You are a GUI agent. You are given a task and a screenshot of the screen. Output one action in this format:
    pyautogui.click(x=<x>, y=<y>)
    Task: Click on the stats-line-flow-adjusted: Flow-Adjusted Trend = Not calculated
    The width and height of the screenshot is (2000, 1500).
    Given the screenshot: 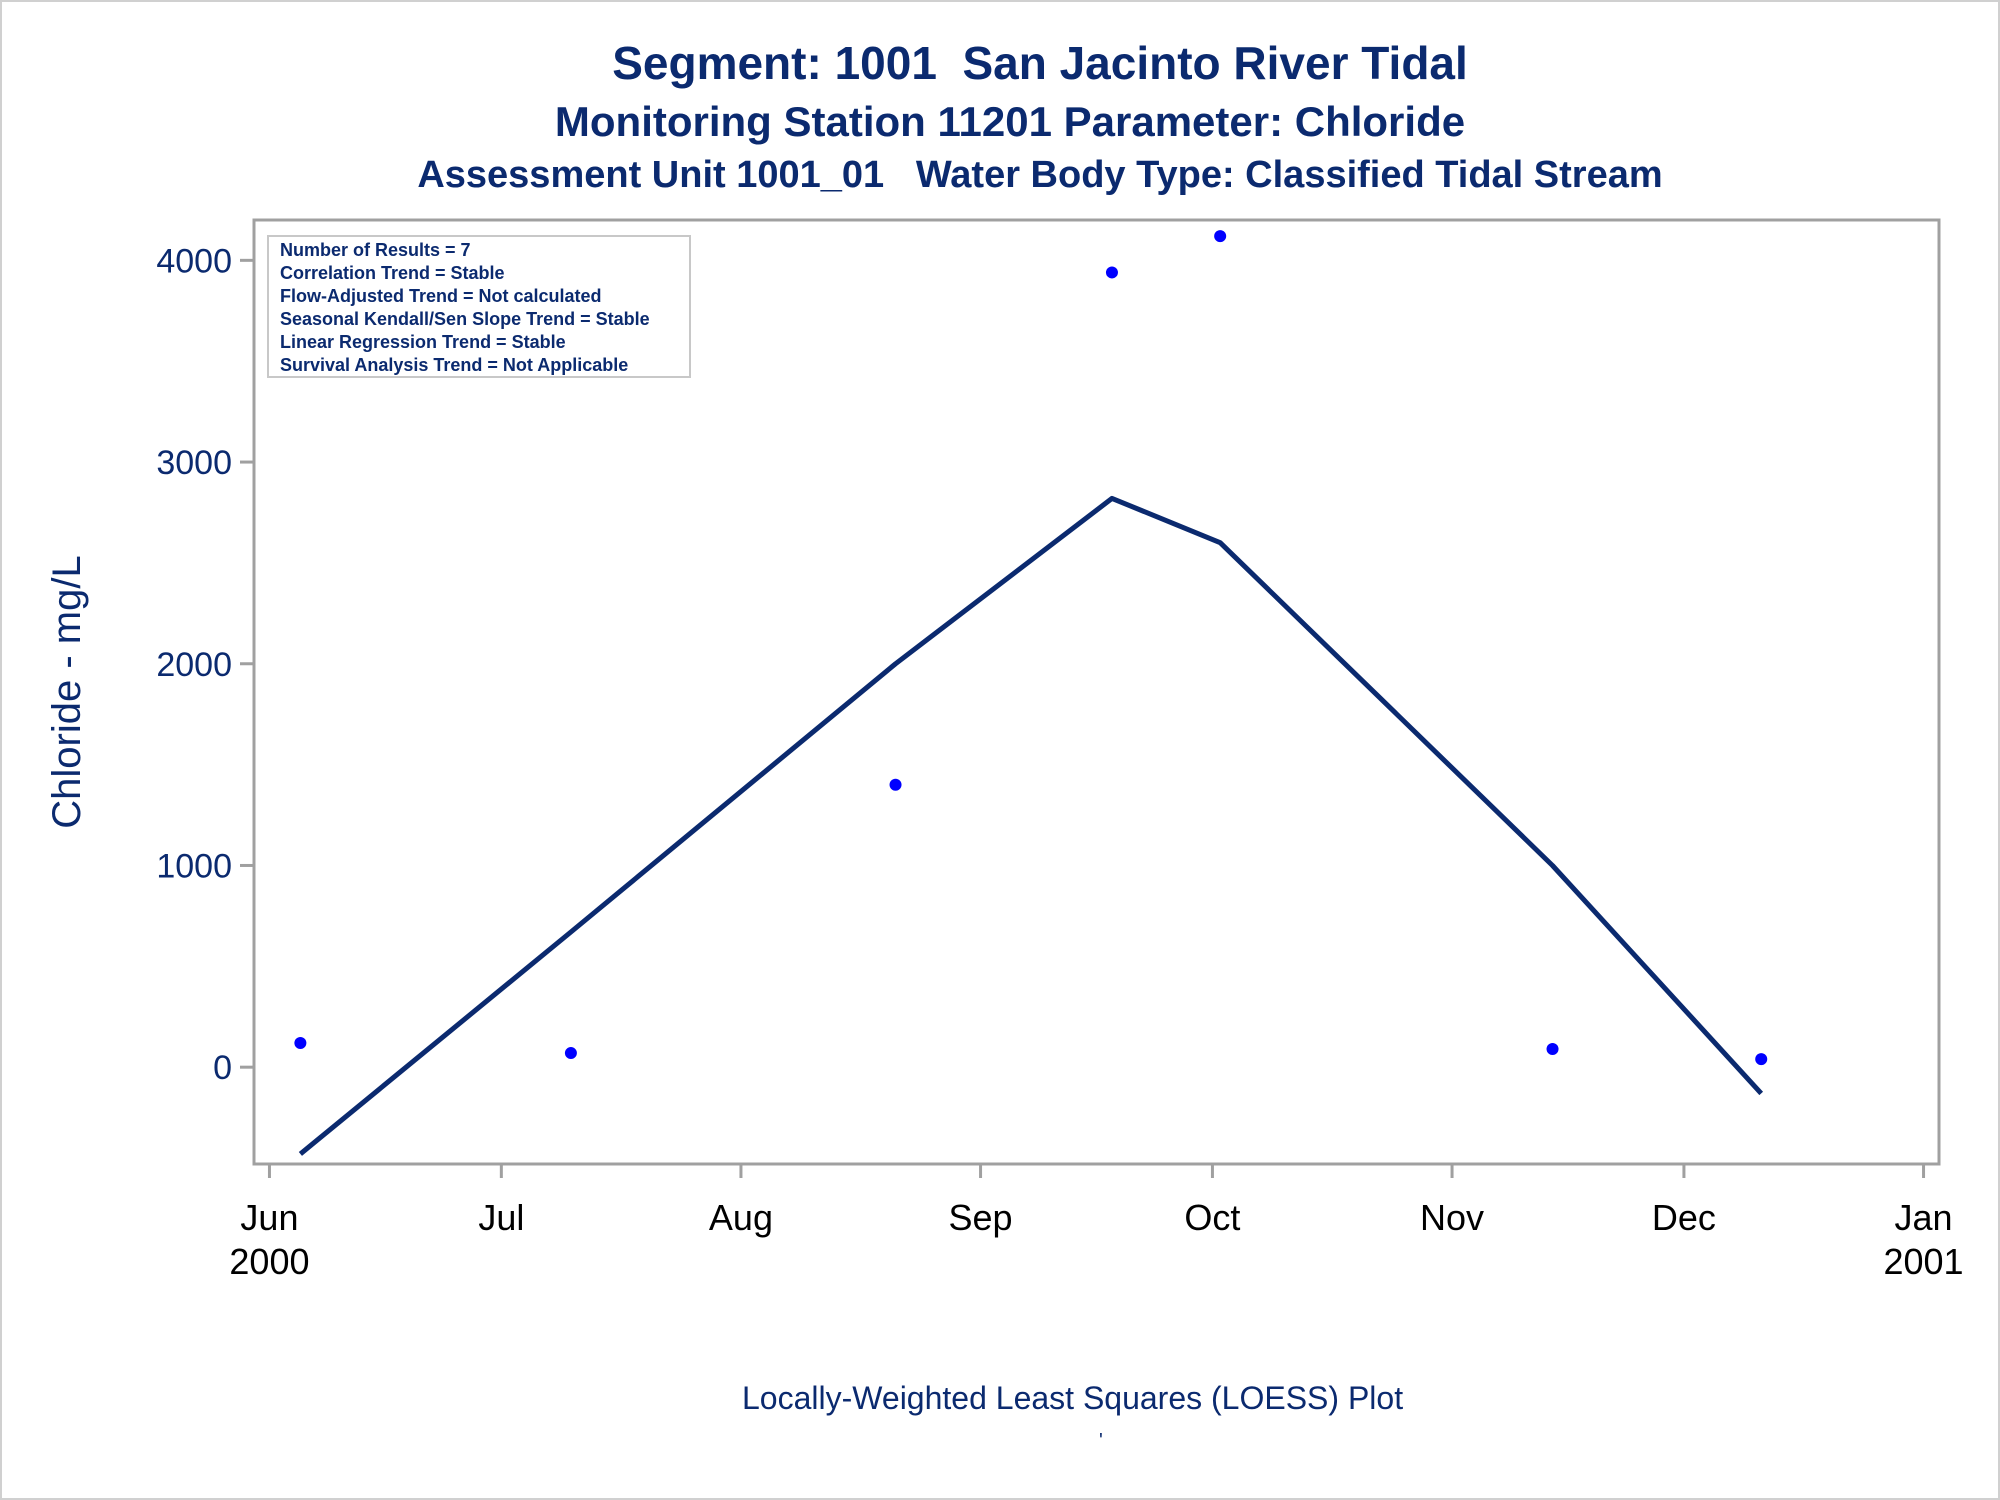 What is the action you would take?
    pyautogui.click(x=441, y=296)
    